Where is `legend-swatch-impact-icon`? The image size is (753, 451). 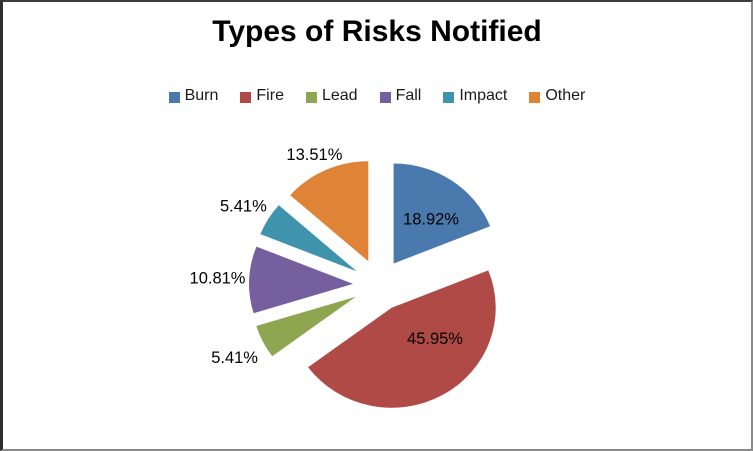 legend-swatch-impact-icon is located at coordinates (449, 97).